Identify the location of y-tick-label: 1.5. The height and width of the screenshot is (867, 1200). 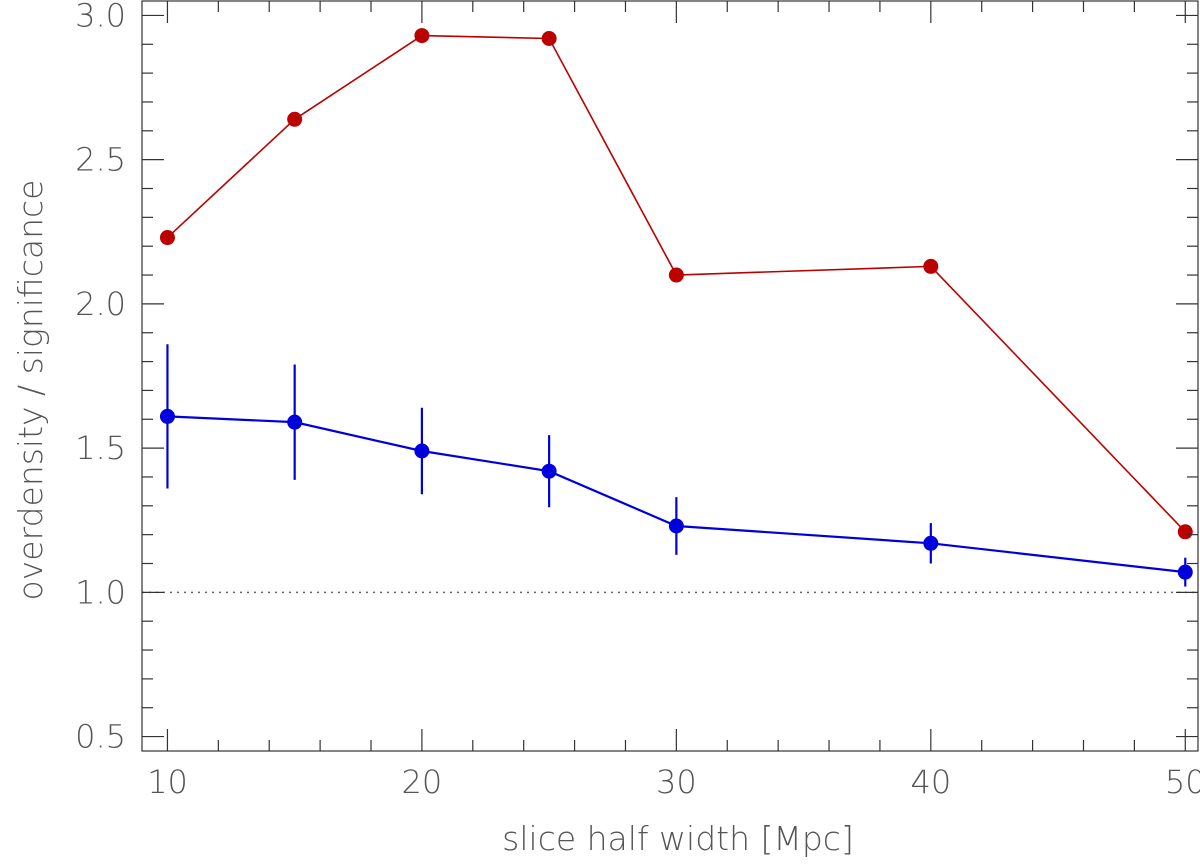
(100, 448).